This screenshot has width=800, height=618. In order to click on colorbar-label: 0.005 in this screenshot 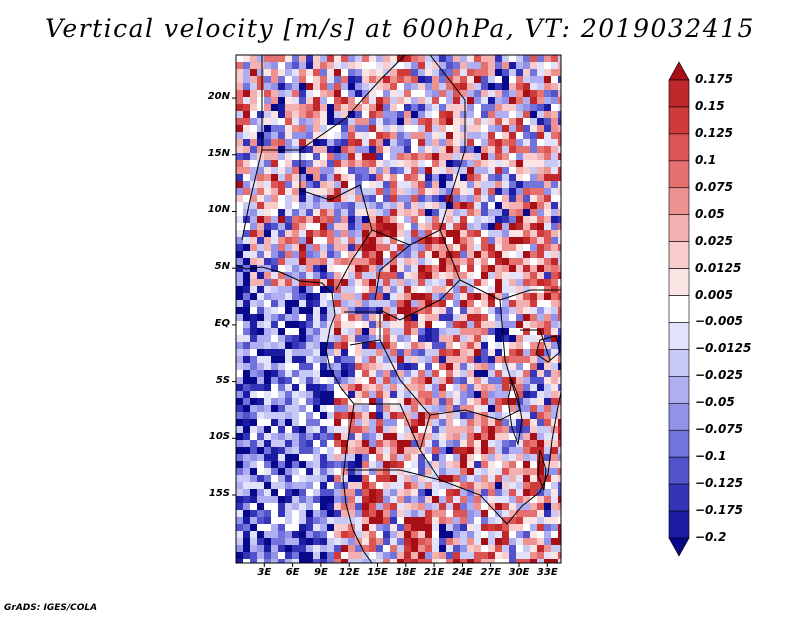, I will do `click(714, 294)`.